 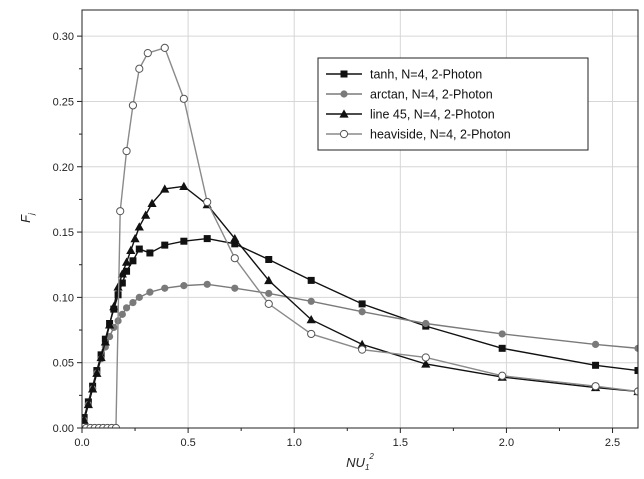 What do you see at coordinates (440, 135) in the screenshot?
I see `legend-label: heaviside, N=4, 2-Photon` at bounding box center [440, 135].